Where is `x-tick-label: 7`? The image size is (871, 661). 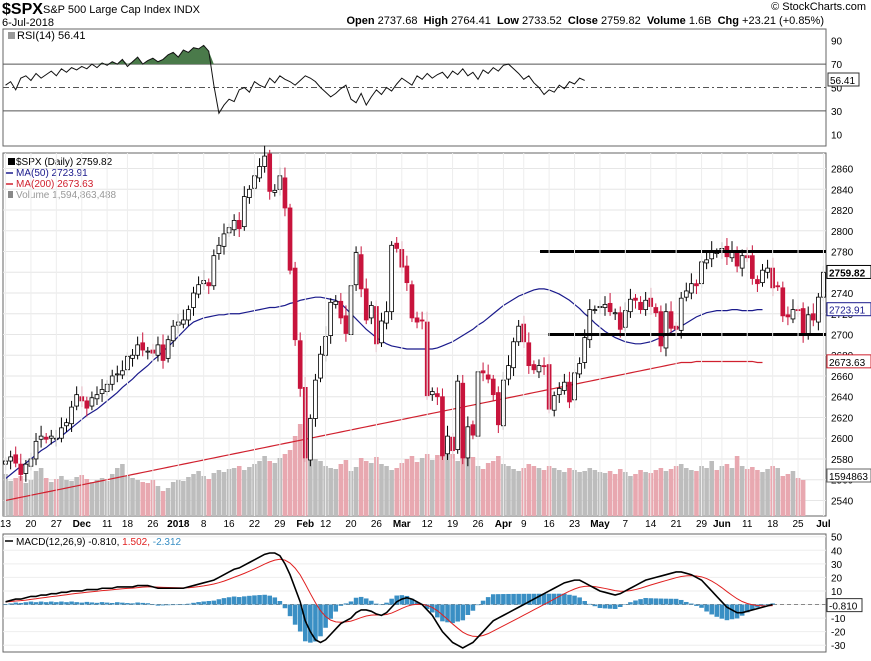 x-tick-label: 7 is located at coordinates (626, 524).